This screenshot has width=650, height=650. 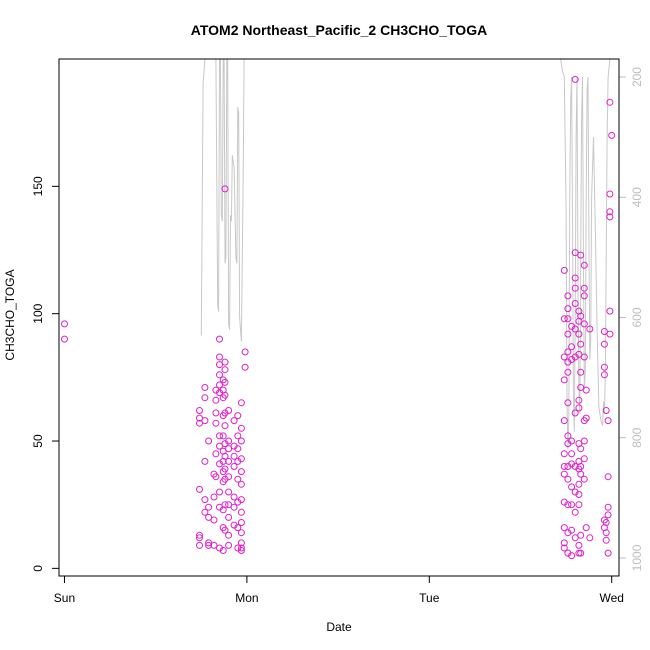 I want to click on x-tick-label: Sun, so click(x=64, y=598).